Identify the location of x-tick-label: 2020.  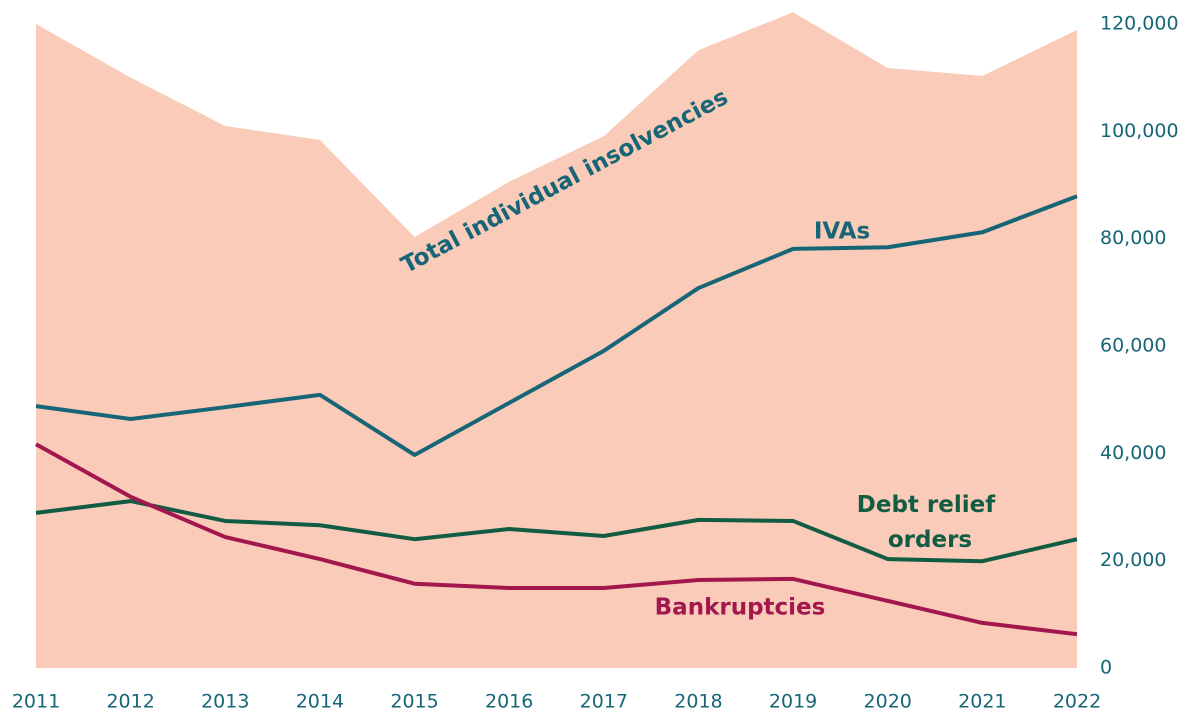
(888, 702).